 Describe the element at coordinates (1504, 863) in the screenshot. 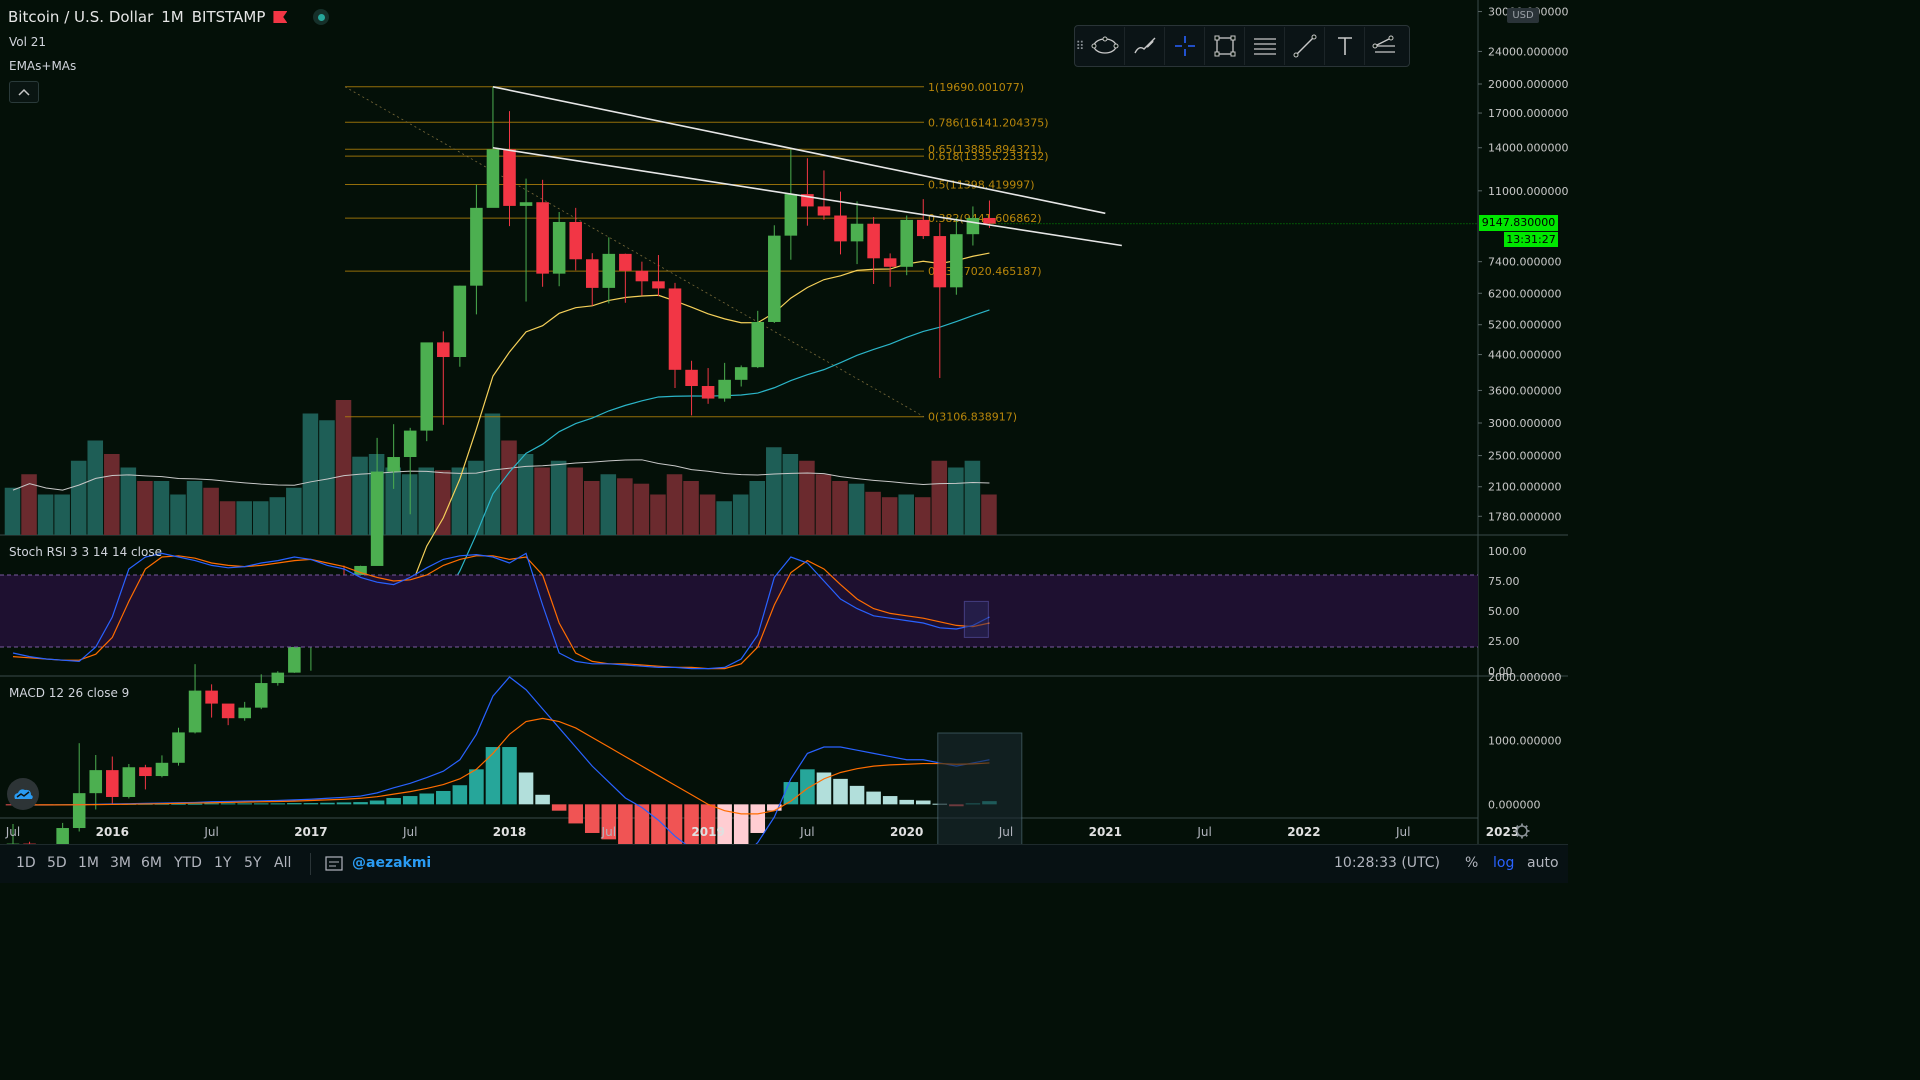

I see `log-scale-toggle: log` at that location.